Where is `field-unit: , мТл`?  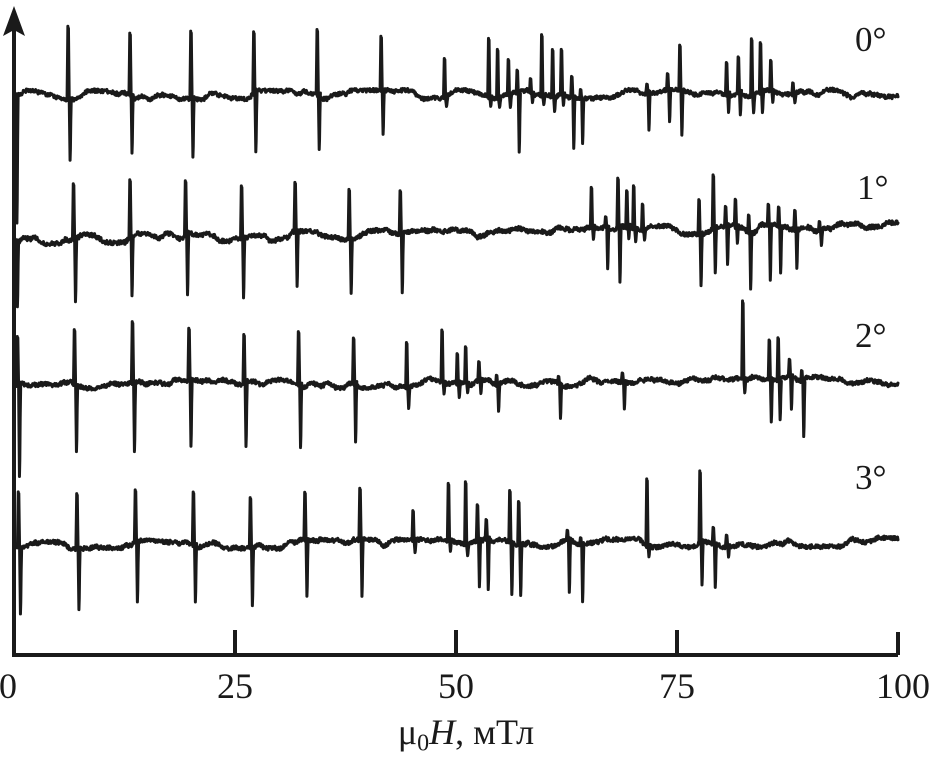 field-unit: , мТл is located at coordinates (495, 732).